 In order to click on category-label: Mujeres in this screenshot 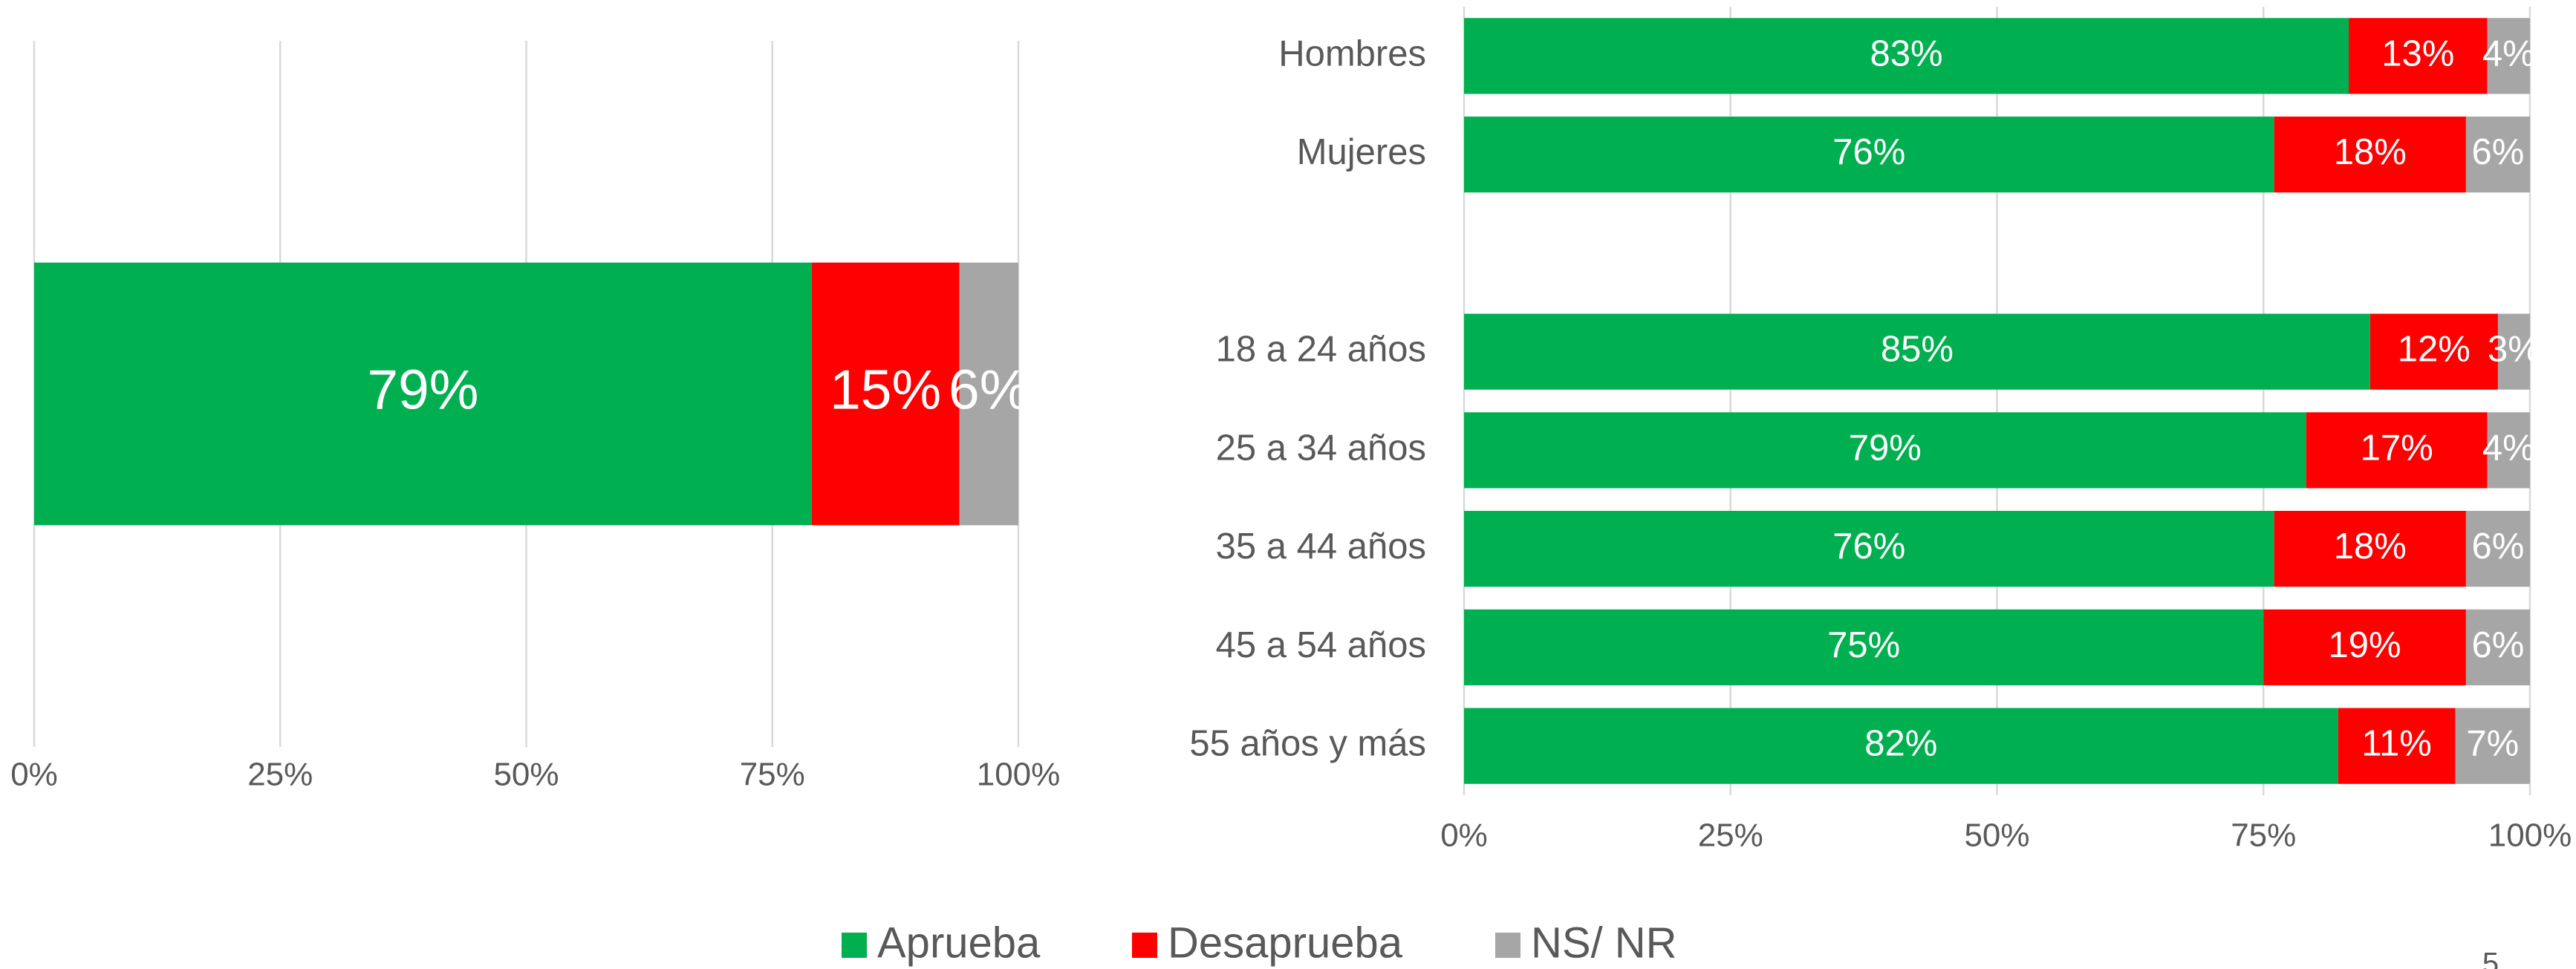, I will do `click(1361, 152)`.